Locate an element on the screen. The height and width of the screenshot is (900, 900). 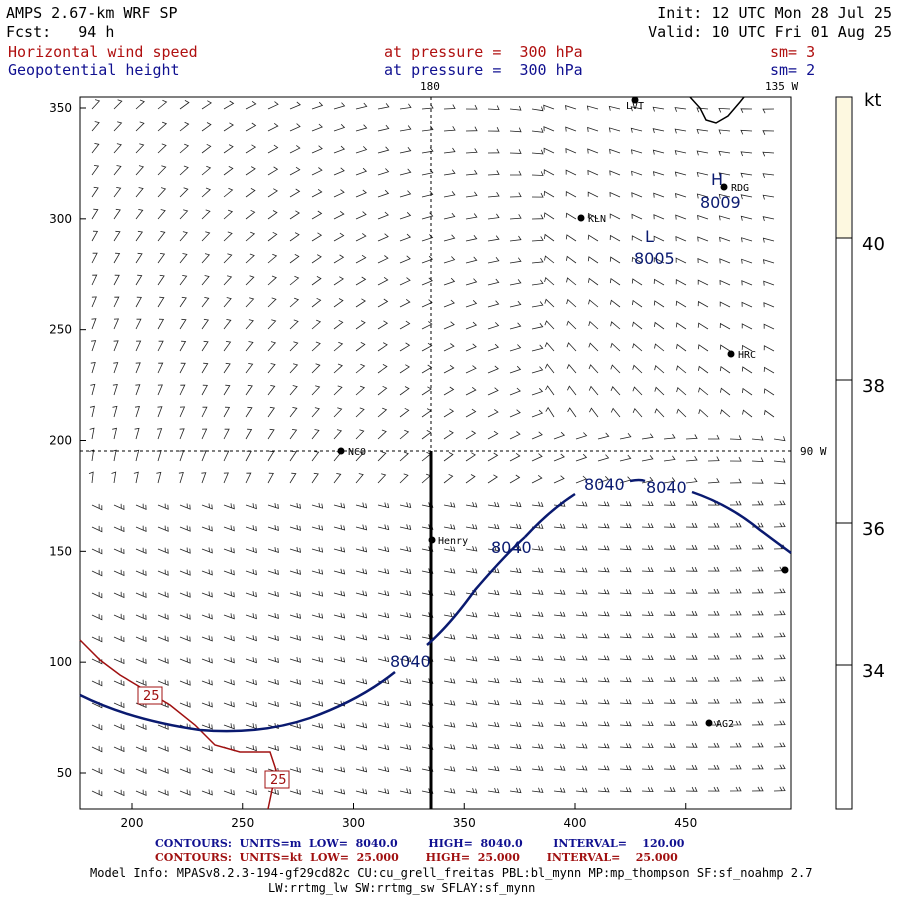
low-value: 8005 is located at coordinates (654, 258).